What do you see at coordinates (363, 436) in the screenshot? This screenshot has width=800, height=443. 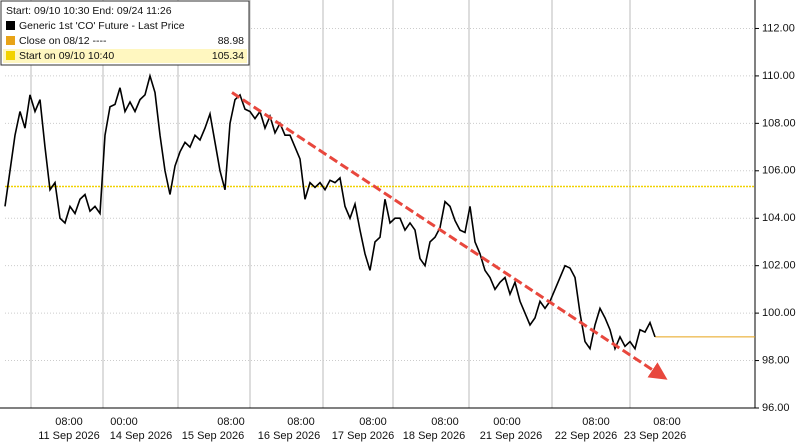 I see `date-label: 17 Sep 2026` at bounding box center [363, 436].